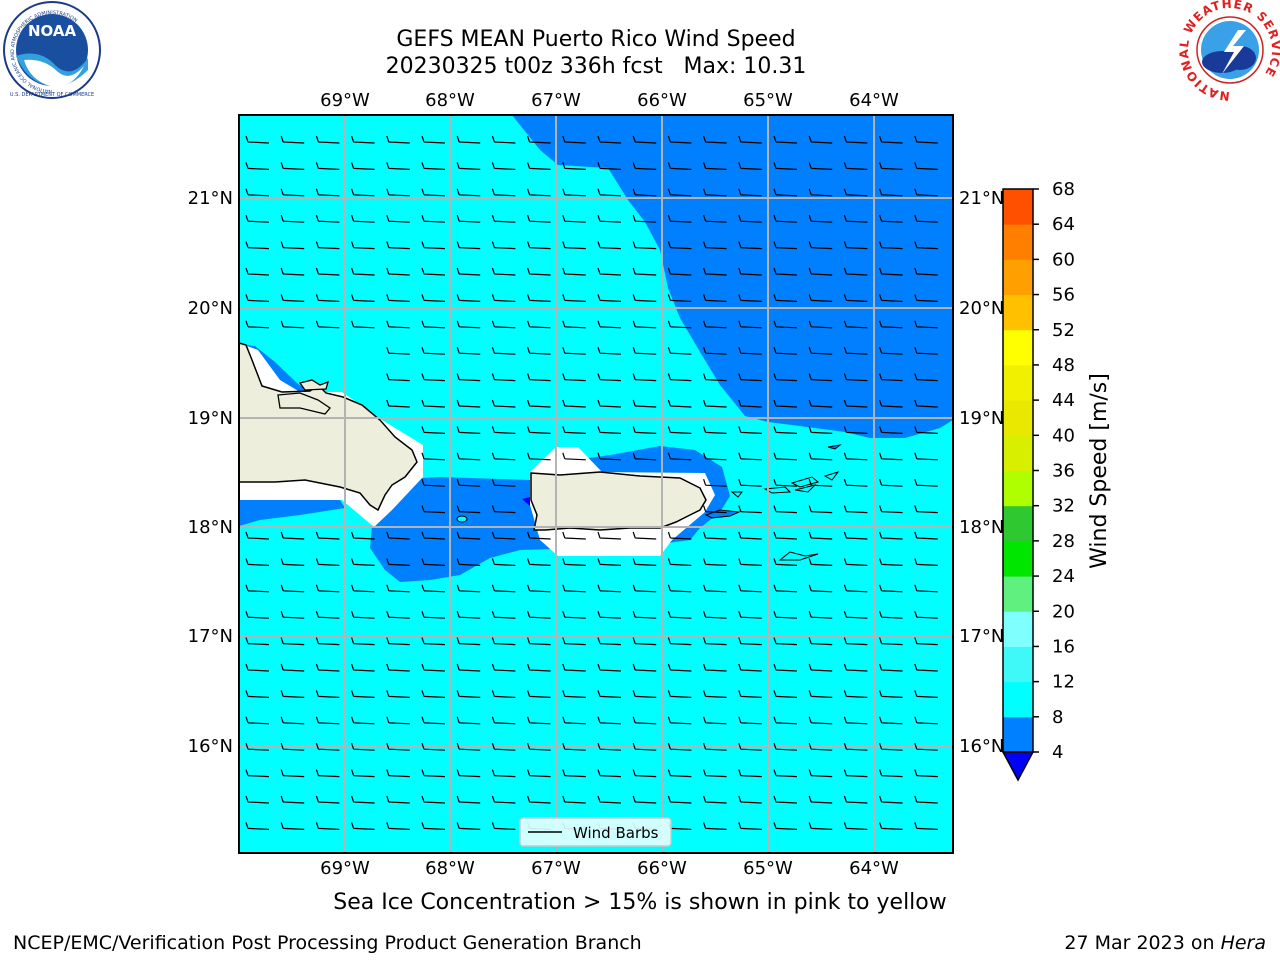  What do you see at coordinates (662, 100) in the screenshot?
I see `lon-label-top-66w: 66°W` at bounding box center [662, 100].